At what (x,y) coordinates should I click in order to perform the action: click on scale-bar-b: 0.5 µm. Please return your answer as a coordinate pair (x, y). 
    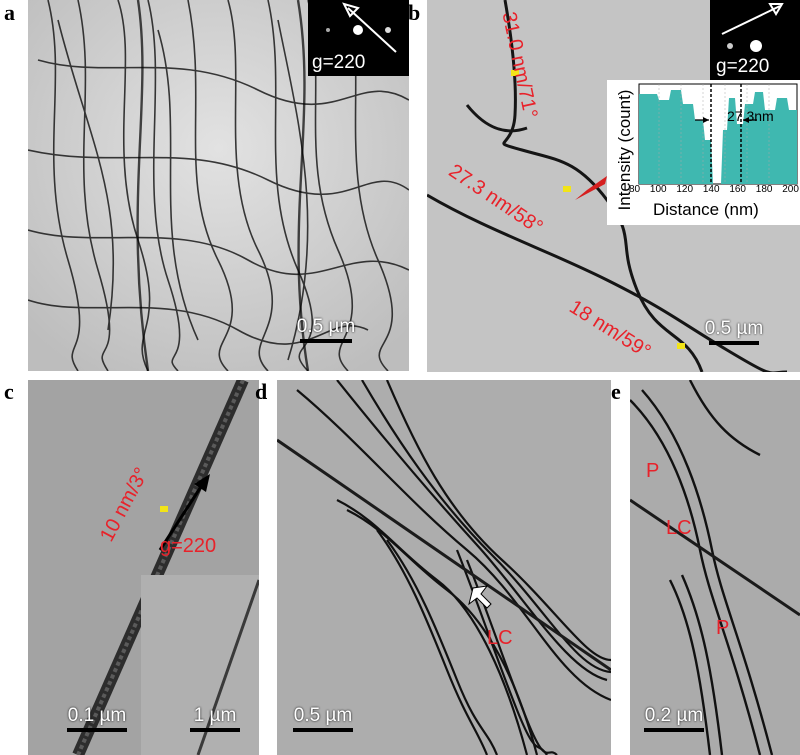
    Looking at the image, I should click on (734, 331).